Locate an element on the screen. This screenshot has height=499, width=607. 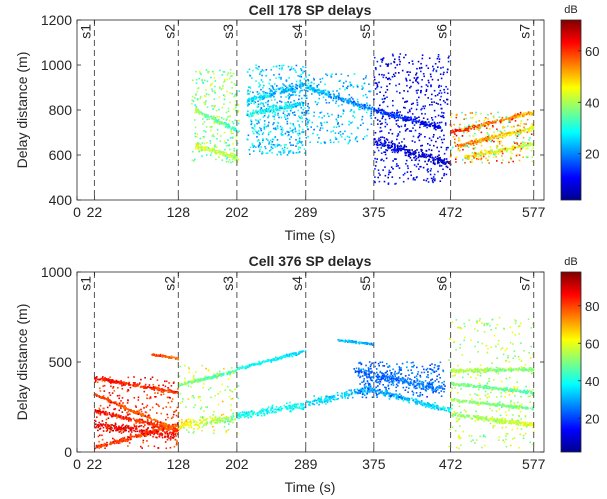
session-marker-label: s2 is located at coordinates (169, 31).